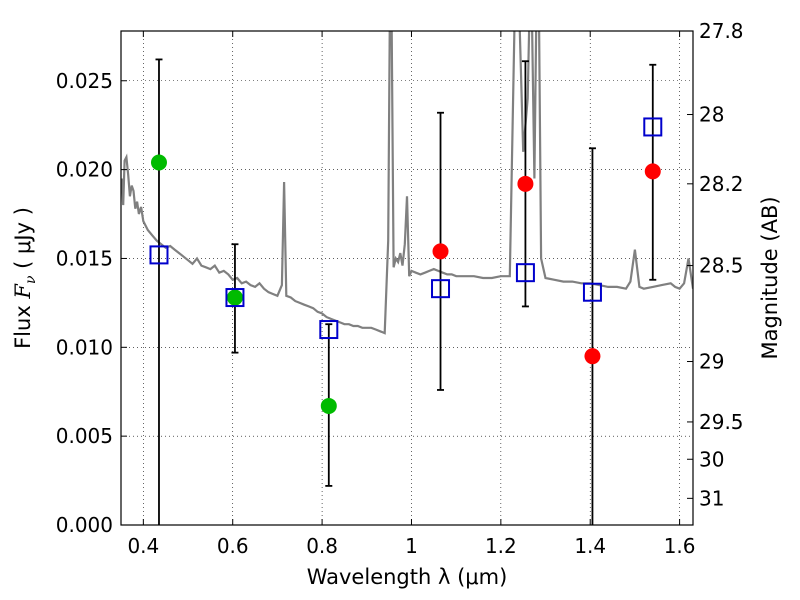 Image resolution: width=800 pixels, height=600 pixels. Describe the element at coordinates (721, 31) in the screenshot. I see `y2-tick-label: 27.8` at that location.